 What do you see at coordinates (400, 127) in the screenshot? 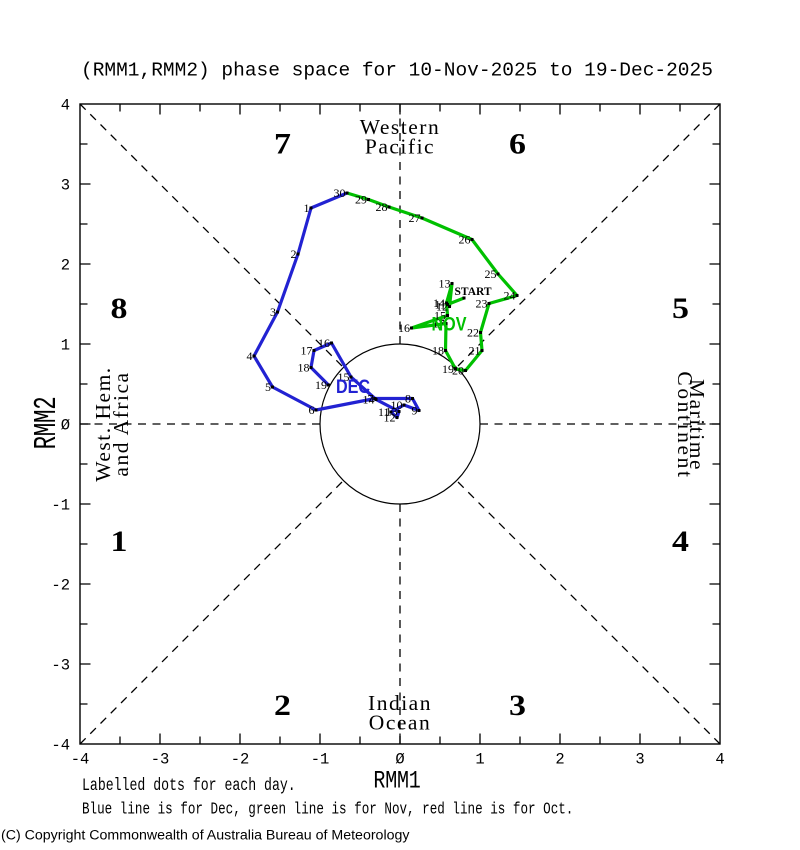
I see `svg-text: Western` at bounding box center [400, 127].